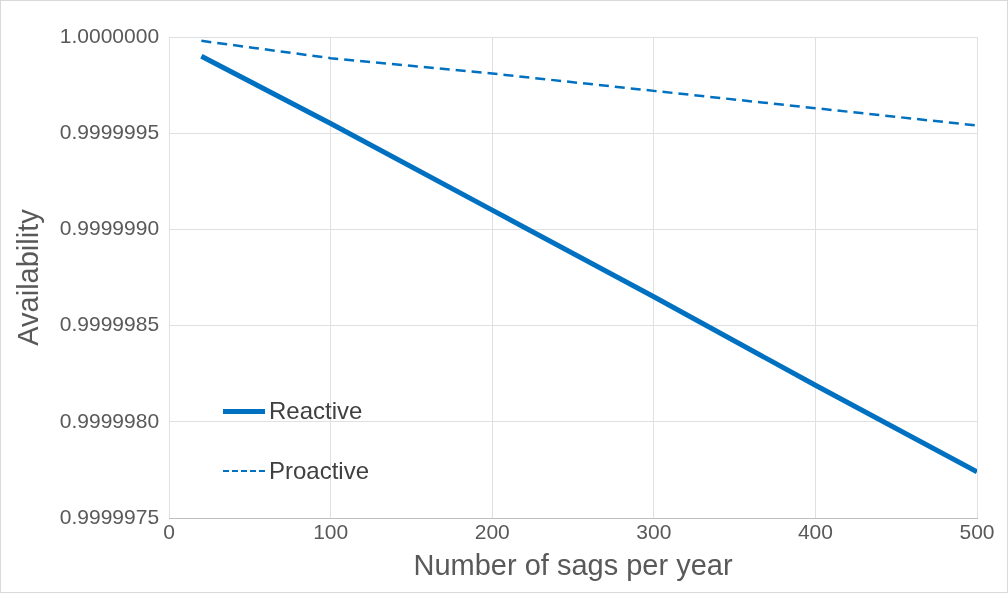 This screenshot has width=1008, height=593. What do you see at coordinates (109, 35) in the screenshot?
I see `y-tick-label: 1.0000000` at bounding box center [109, 35].